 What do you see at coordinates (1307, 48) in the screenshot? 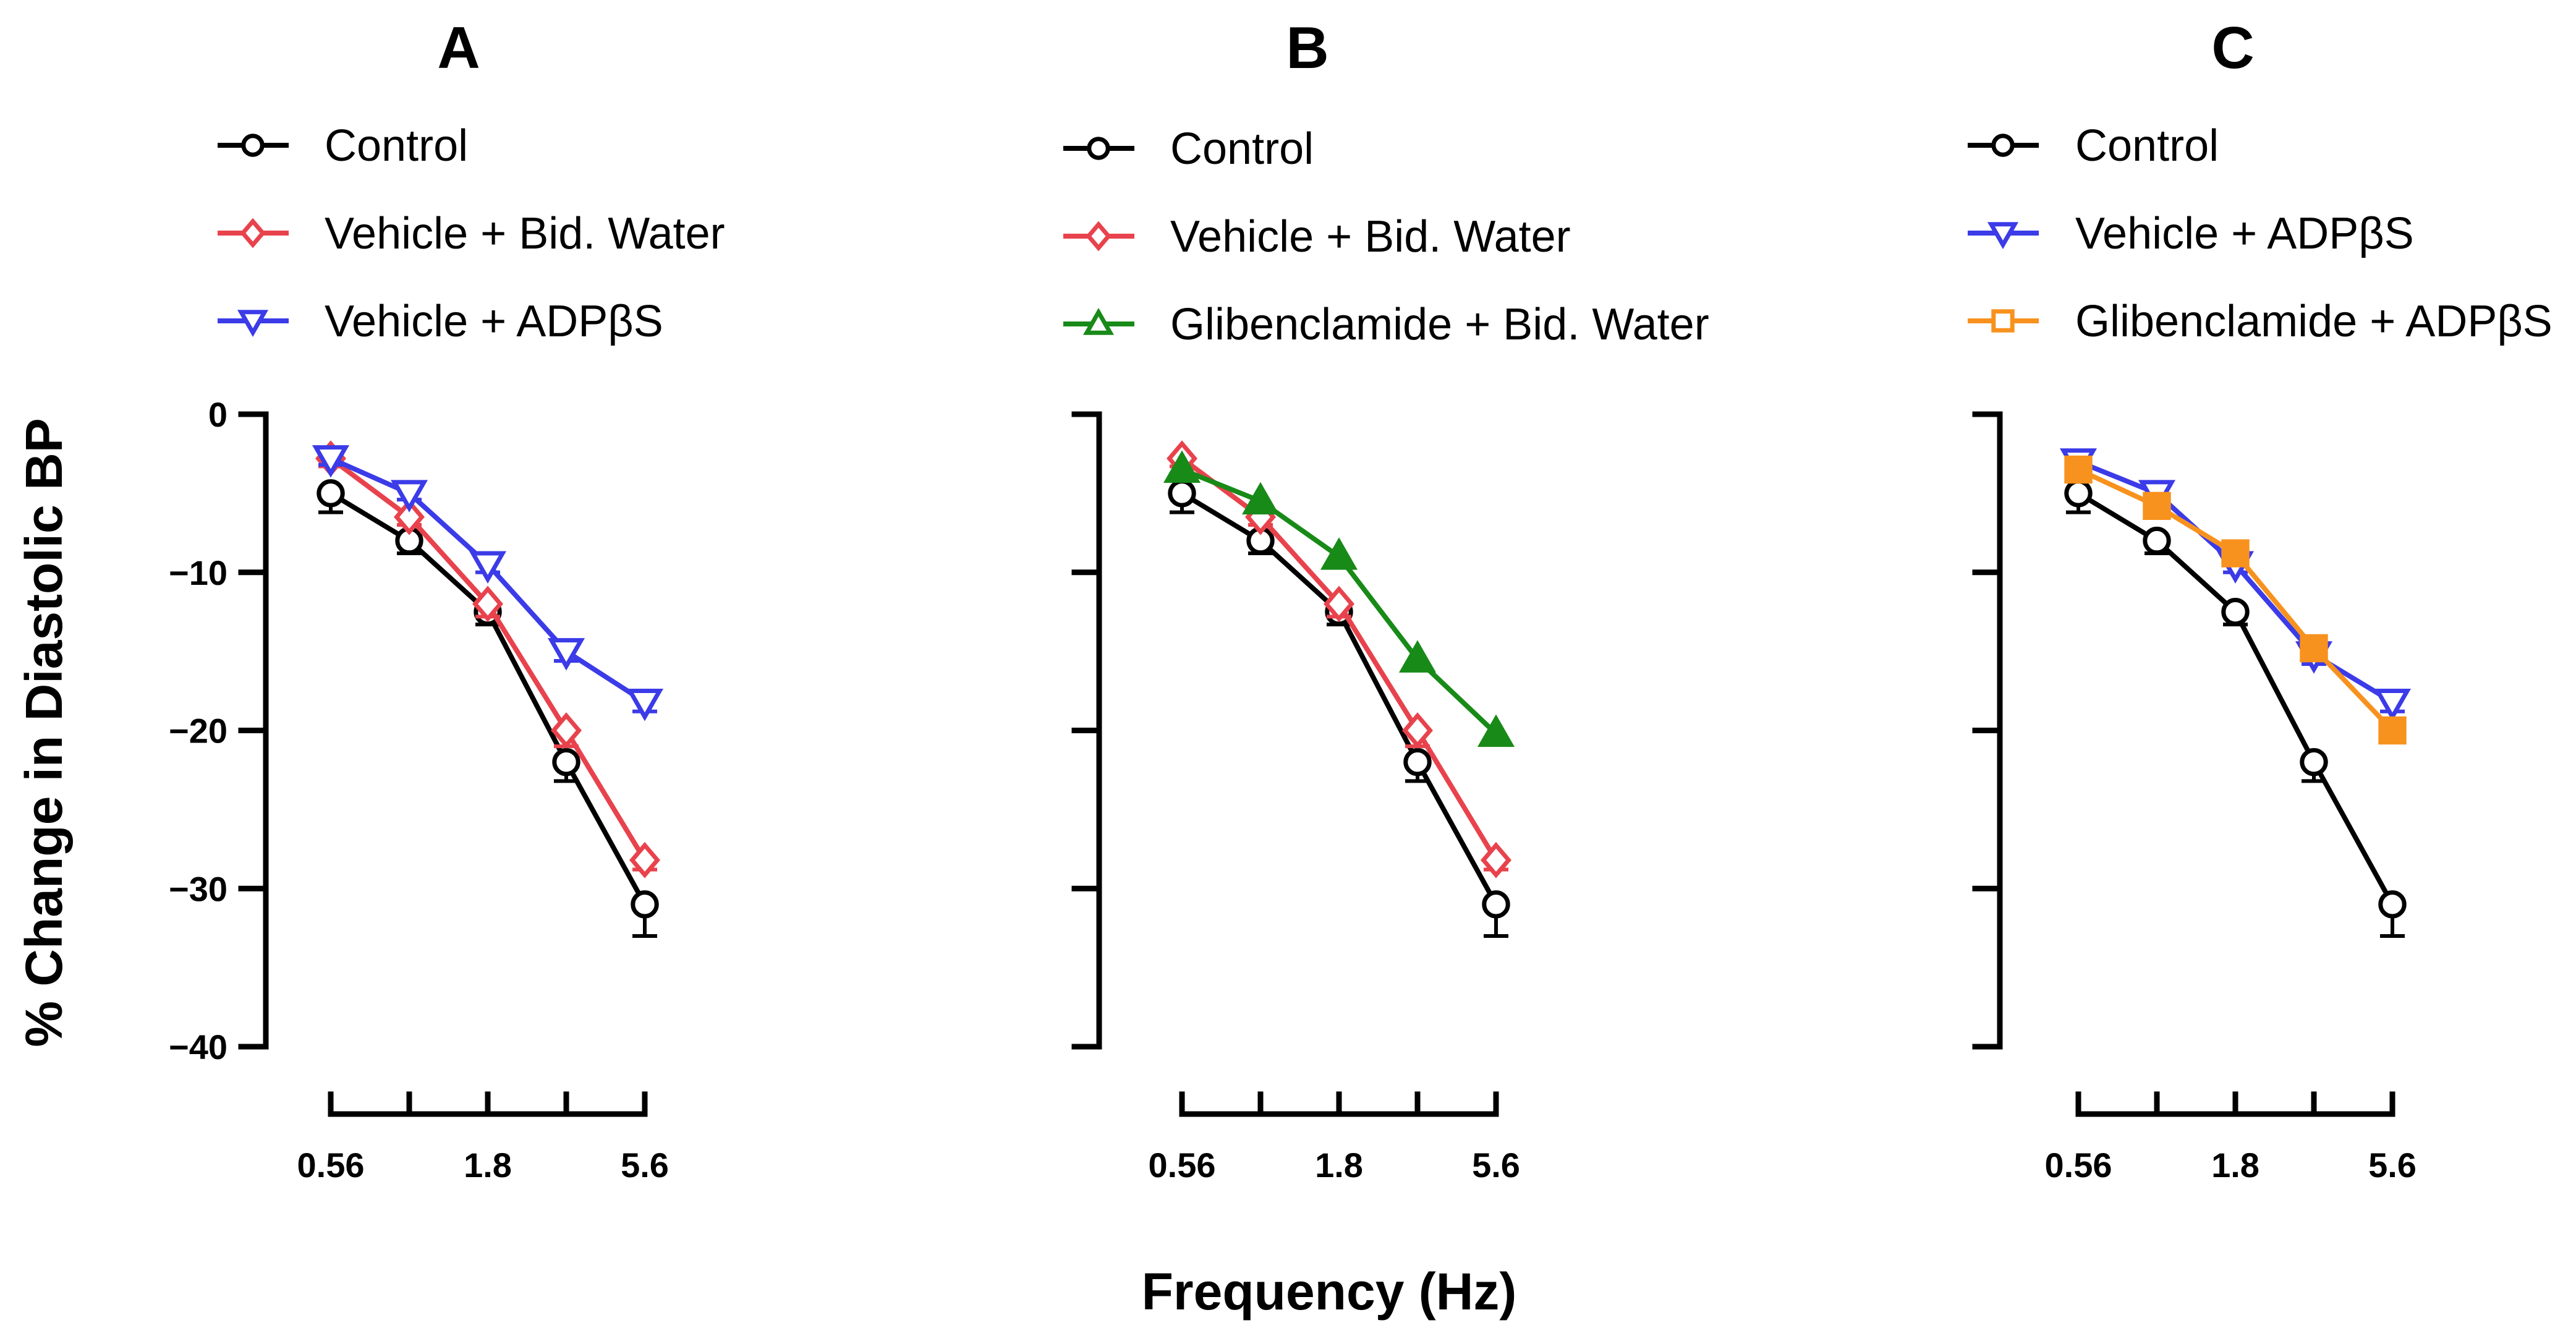
I see `panel-b-letter: B` at bounding box center [1307, 48].